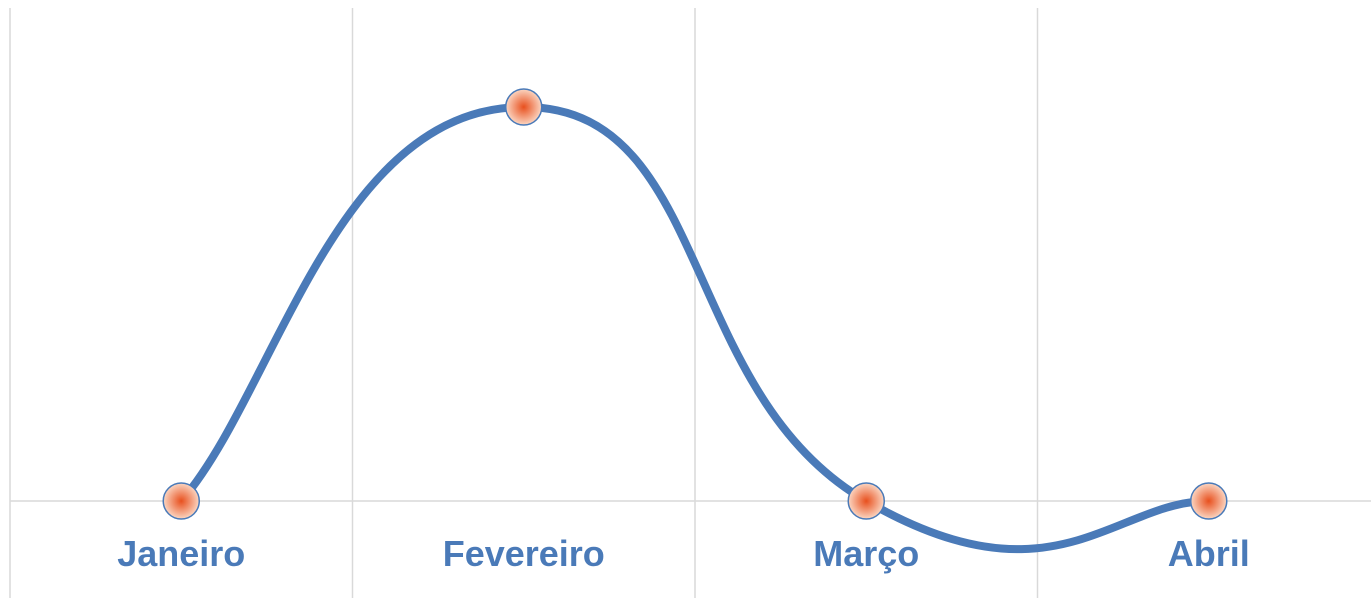 Image resolution: width=1371 pixels, height=598 pixels. Describe the element at coordinates (181, 553) in the screenshot. I see `x-tick-label: Janeiro` at that location.